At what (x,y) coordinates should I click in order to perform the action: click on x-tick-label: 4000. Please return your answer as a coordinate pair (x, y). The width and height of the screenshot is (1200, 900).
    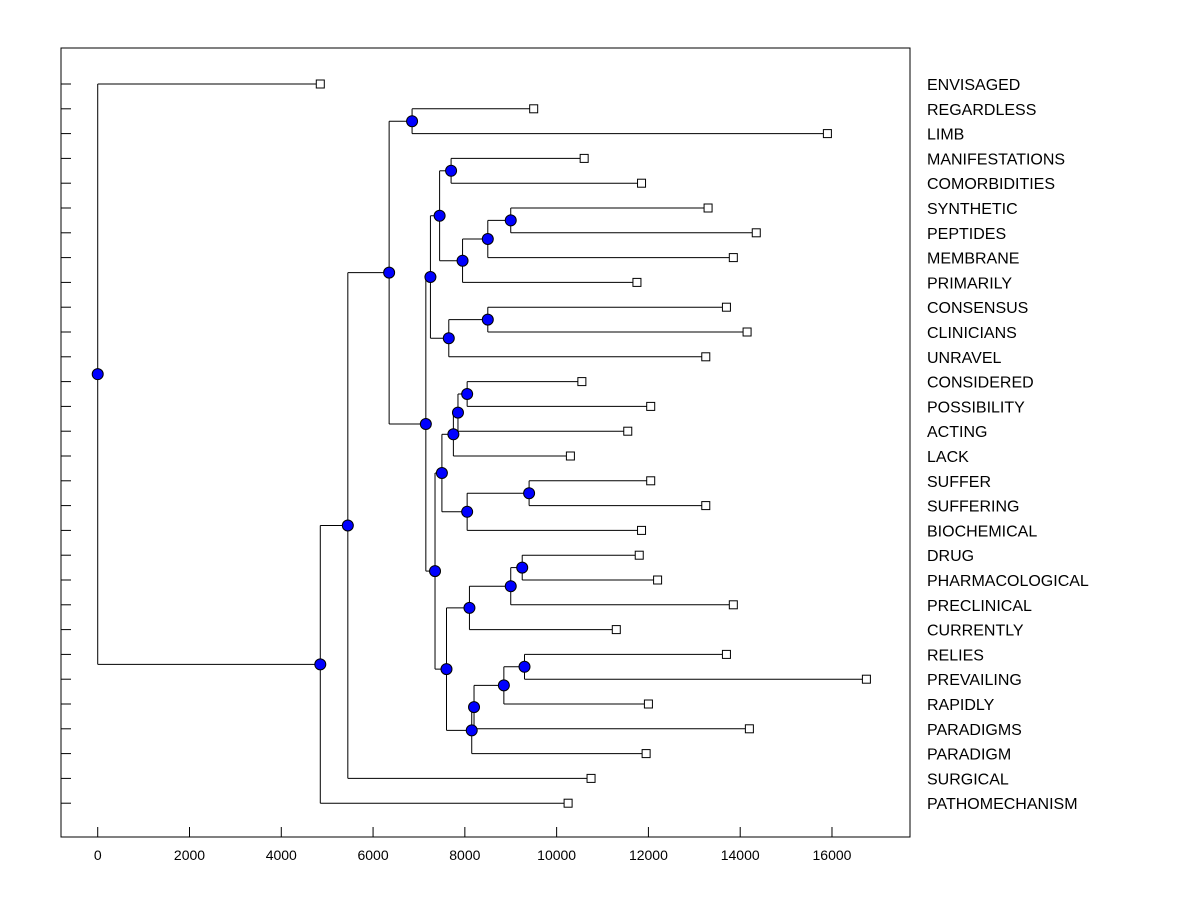
    Looking at the image, I should click on (281, 855).